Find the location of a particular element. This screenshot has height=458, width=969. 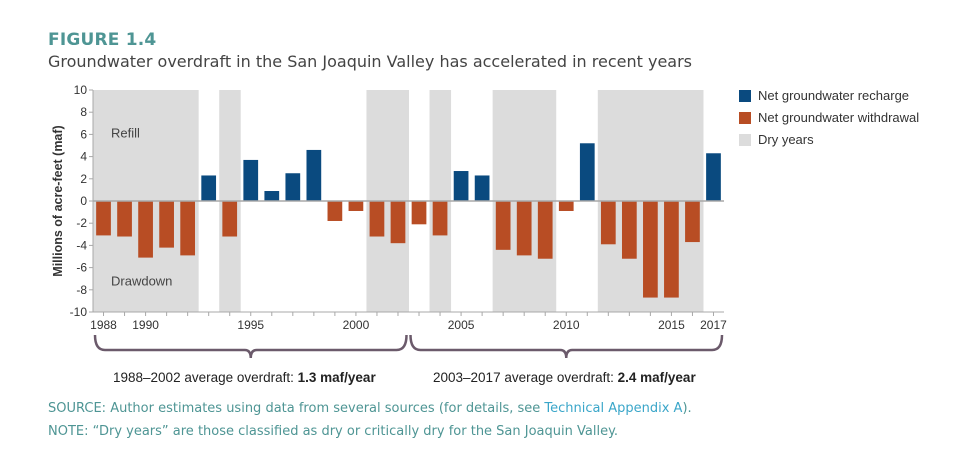

bar-2012 is located at coordinates (608, 223).